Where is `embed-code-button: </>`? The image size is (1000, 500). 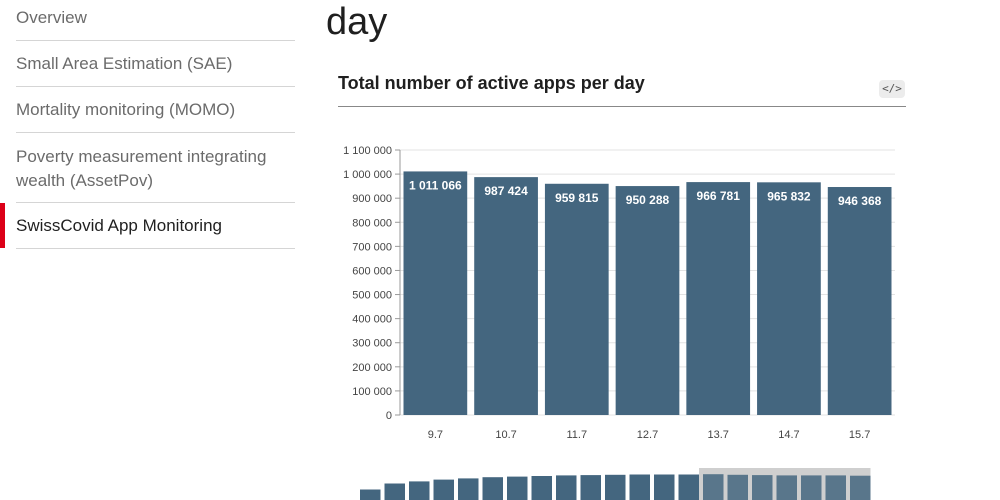 embed-code-button: </> is located at coordinates (892, 89).